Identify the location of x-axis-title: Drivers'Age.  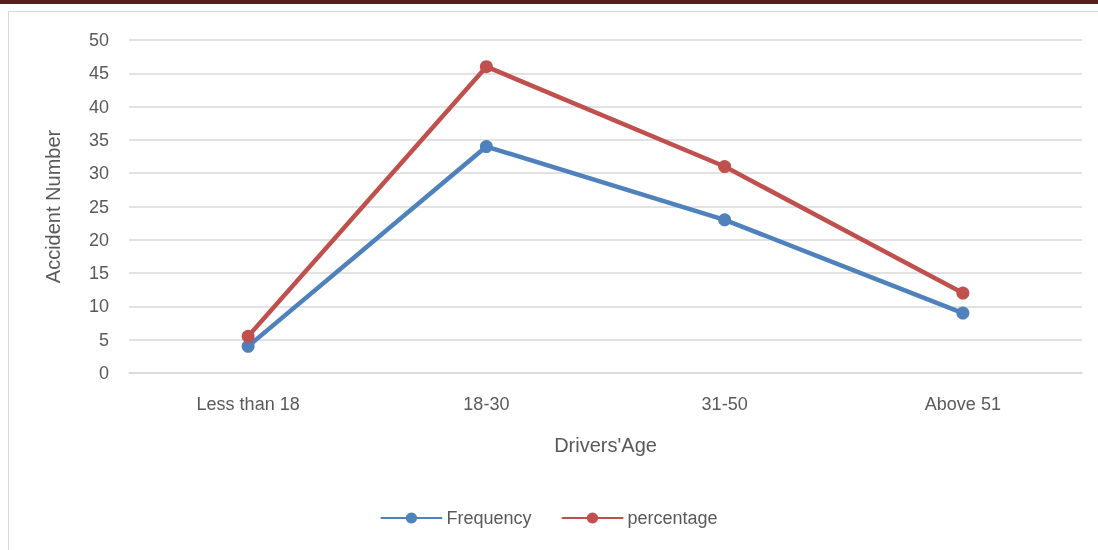
(605, 445).